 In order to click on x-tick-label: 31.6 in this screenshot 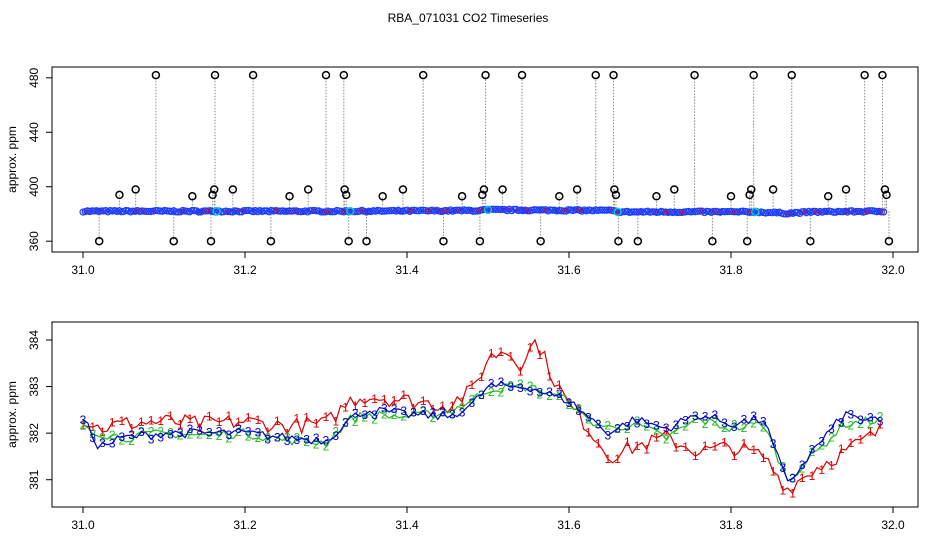, I will do `click(569, 525)`.